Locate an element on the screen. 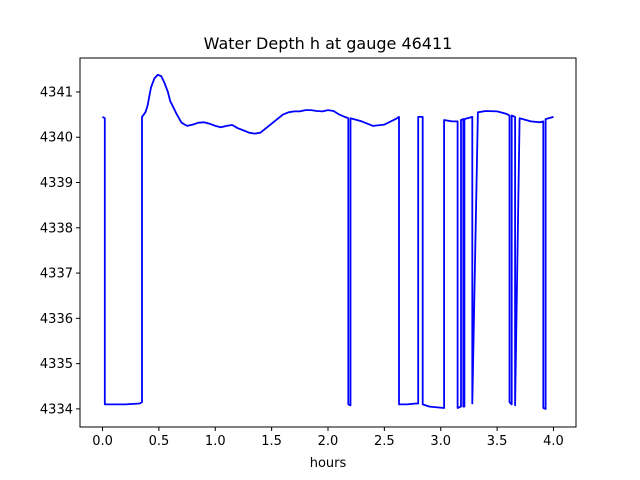 The height and width of the screenshot is (480, 640). y-tick-label: 4339 is located at coordinates (56, 183).